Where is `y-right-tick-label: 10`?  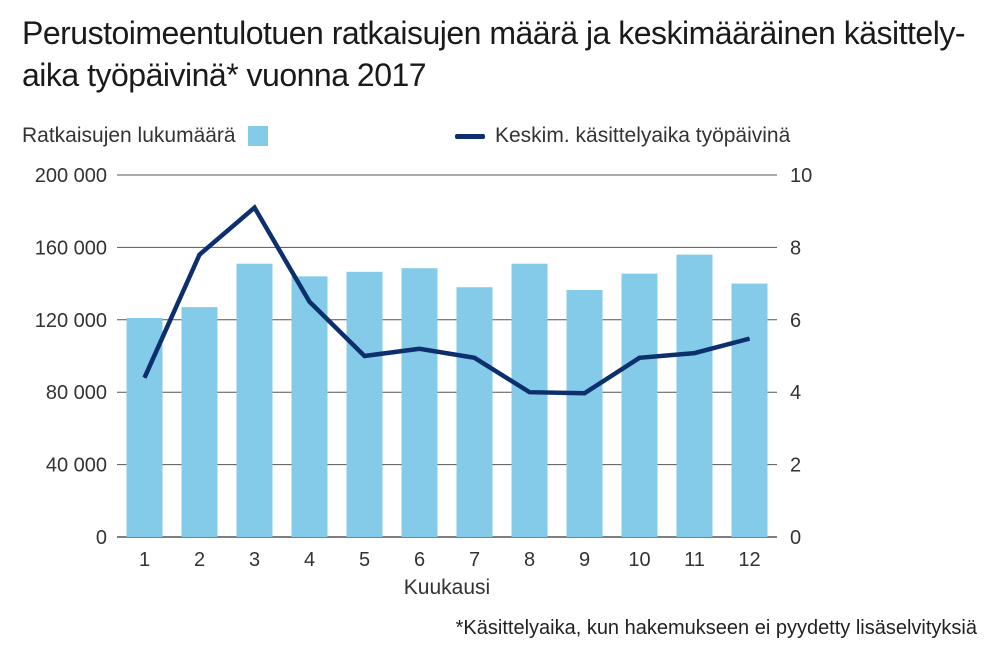
y-right-tick-label: 10 is located at coordinates (801, 176).